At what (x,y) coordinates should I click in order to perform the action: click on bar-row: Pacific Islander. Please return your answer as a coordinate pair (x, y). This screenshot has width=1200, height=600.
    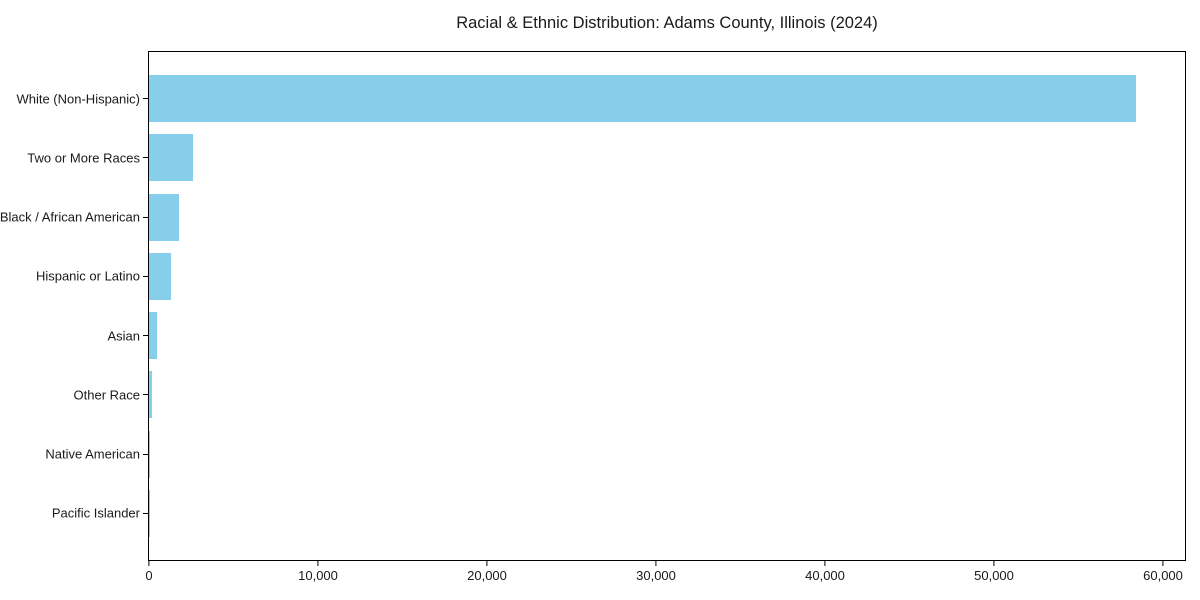
    Looking at the image, I should click on (618, 513).